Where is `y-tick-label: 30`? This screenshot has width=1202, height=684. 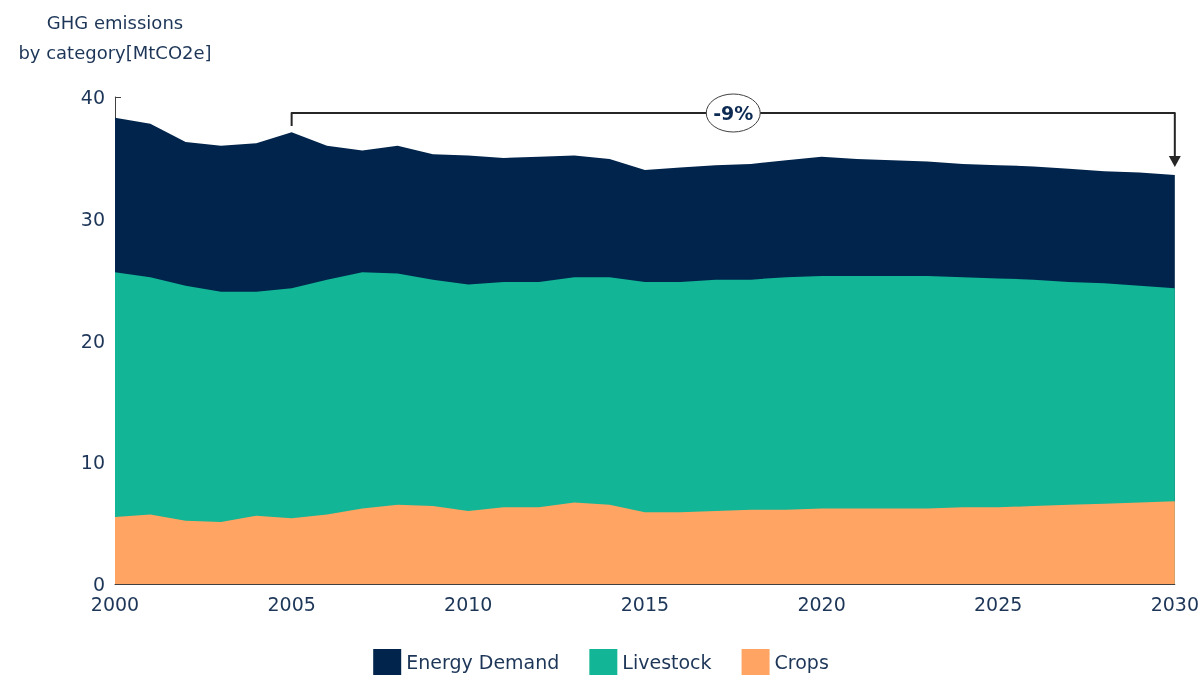
y-tick-label: 30 is located at coordinates (92, 218).